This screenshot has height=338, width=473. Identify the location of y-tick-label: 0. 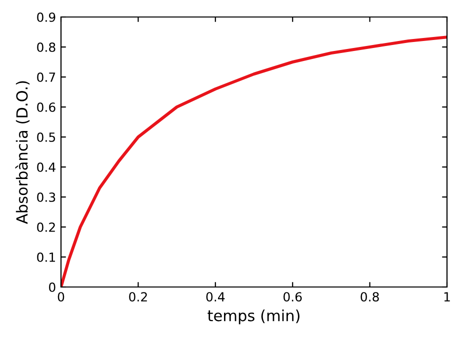
(52, 287).